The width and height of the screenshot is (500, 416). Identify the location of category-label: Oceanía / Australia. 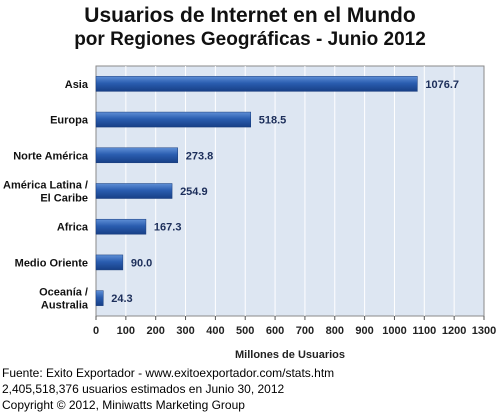
(64, 299).